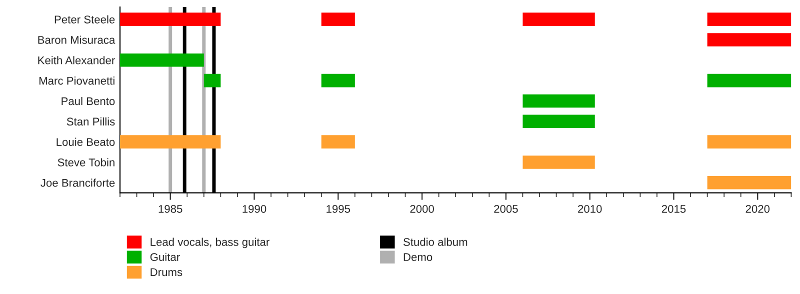 This screenshot has width=800, height=294. Describe the element at coordinates (76, 60) in the screenshot. I see `y-tick-label: Keith Alexander` at that location.